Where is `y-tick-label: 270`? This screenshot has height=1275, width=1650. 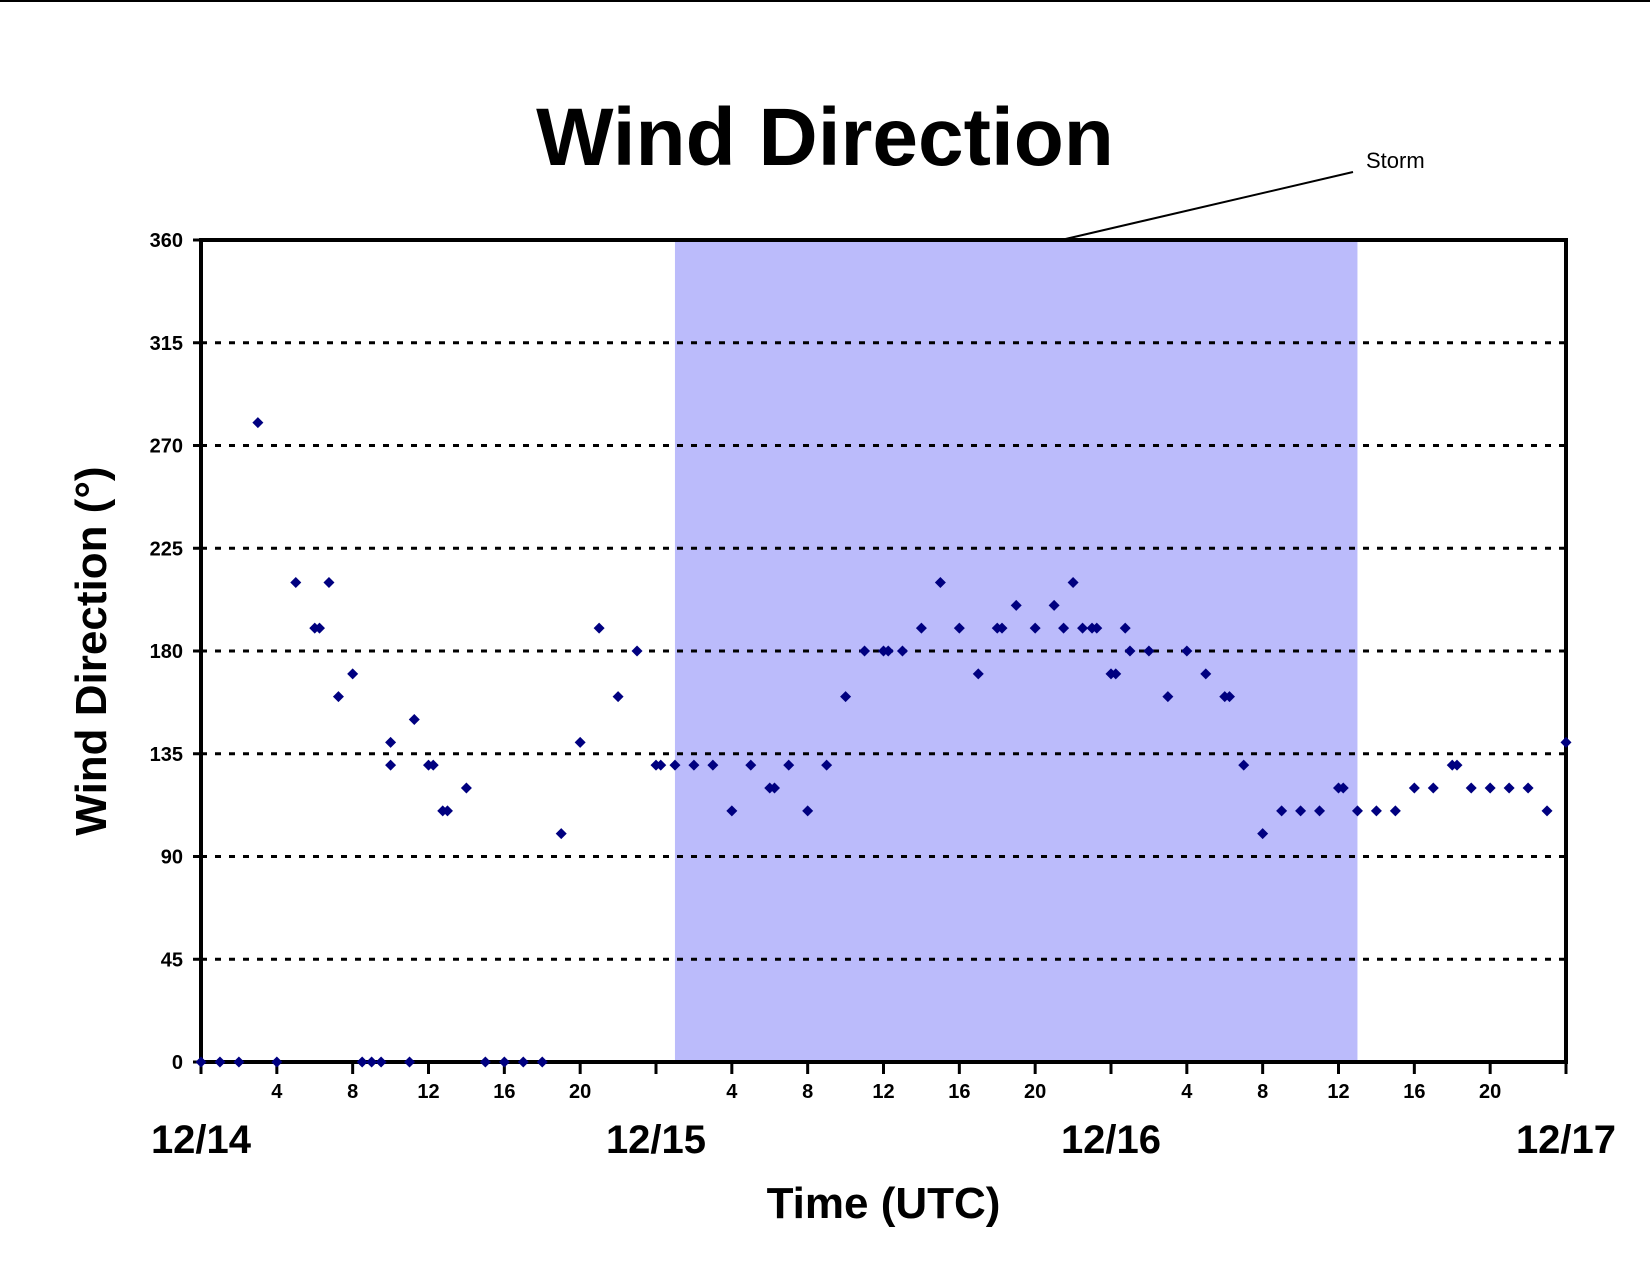 y-tick-label: 270 is located at coordinates (166, 447).